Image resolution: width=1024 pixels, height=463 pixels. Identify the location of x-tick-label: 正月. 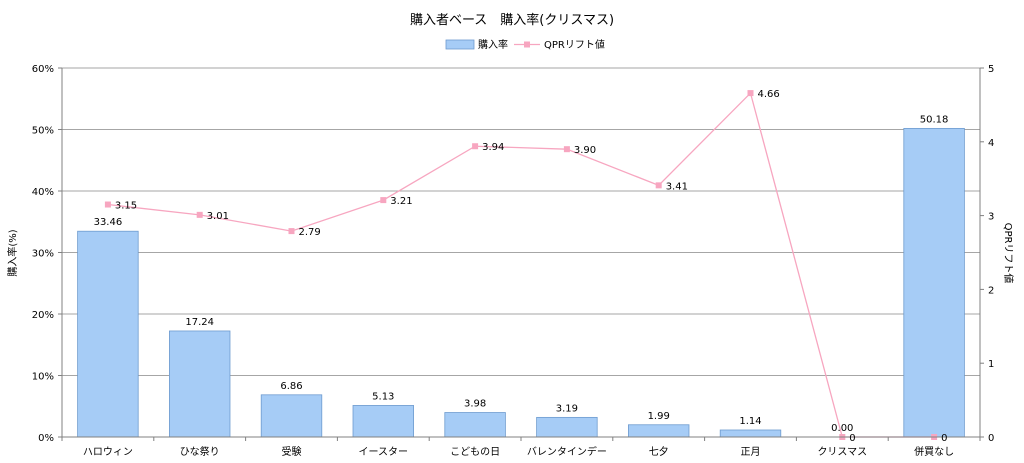
(751, 452).